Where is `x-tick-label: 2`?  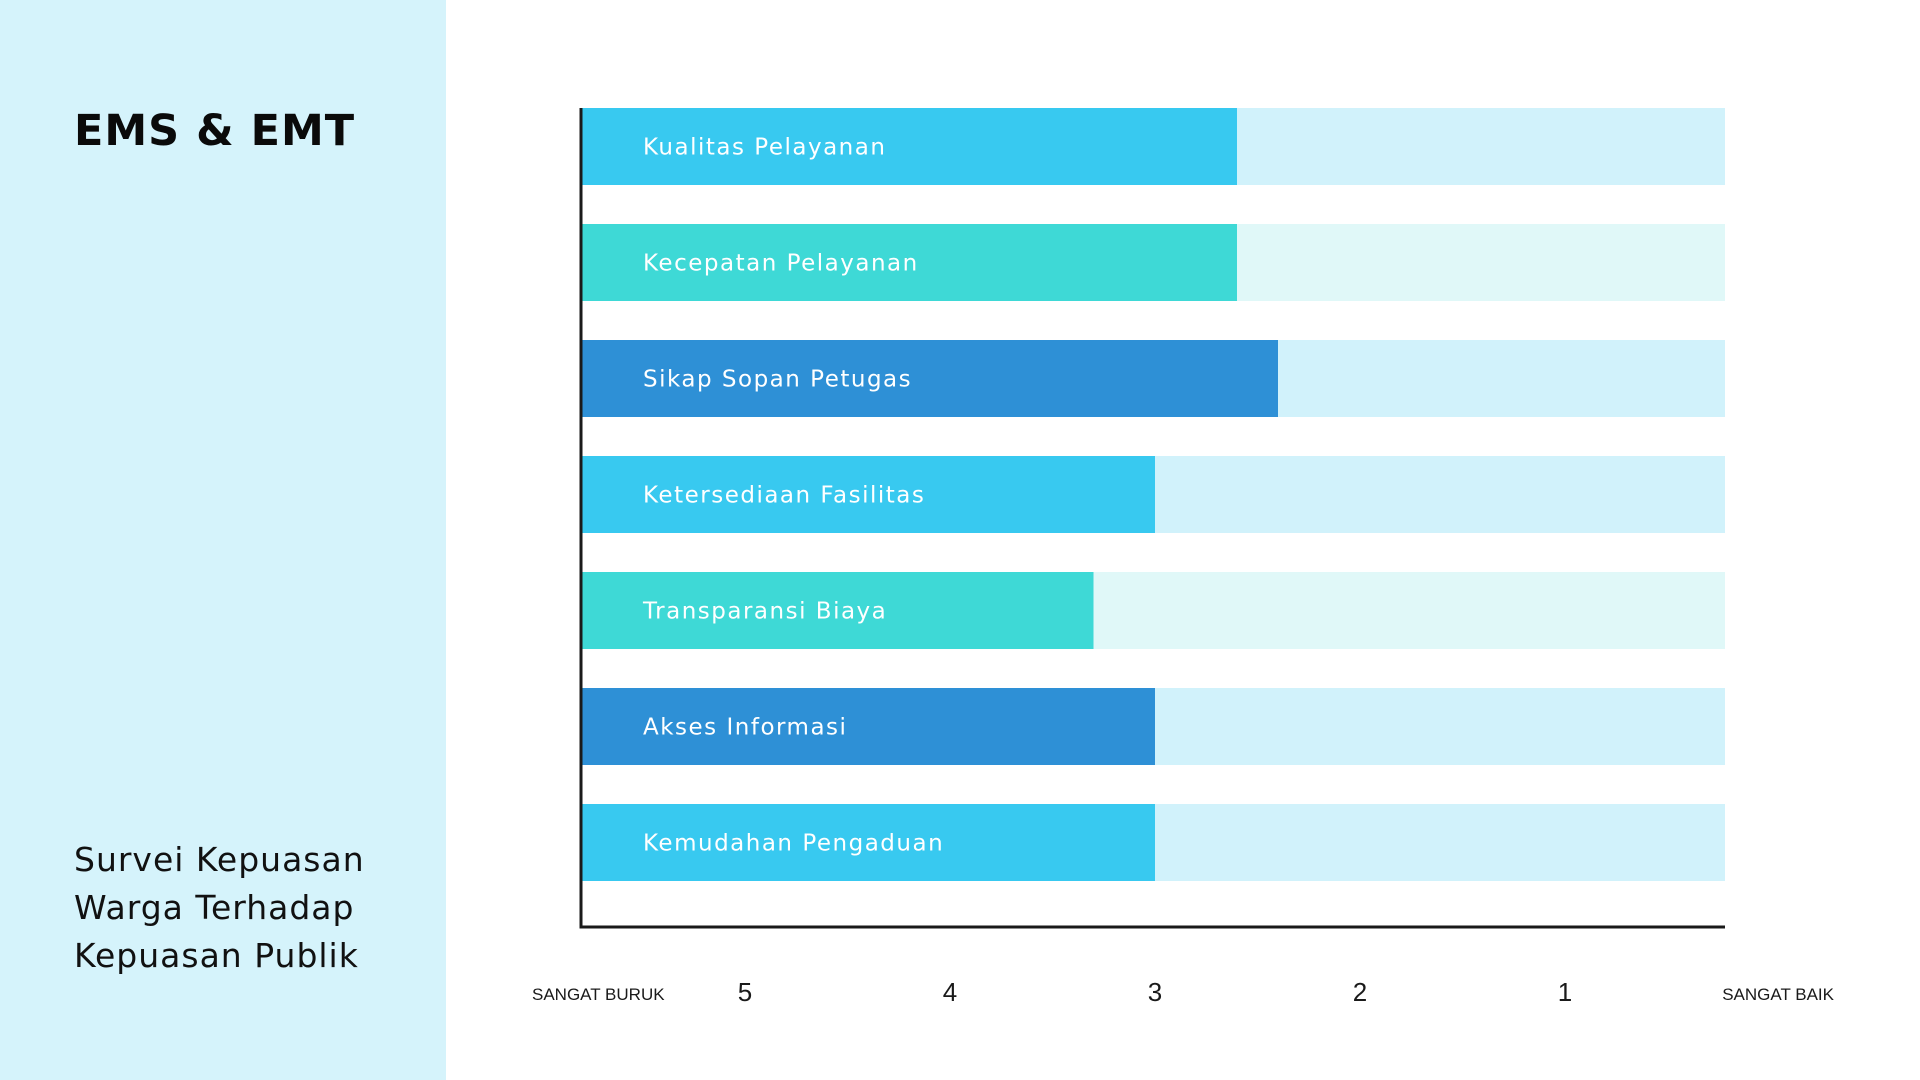 x-tick-label: 2 is located at coordinates (1360, 992).